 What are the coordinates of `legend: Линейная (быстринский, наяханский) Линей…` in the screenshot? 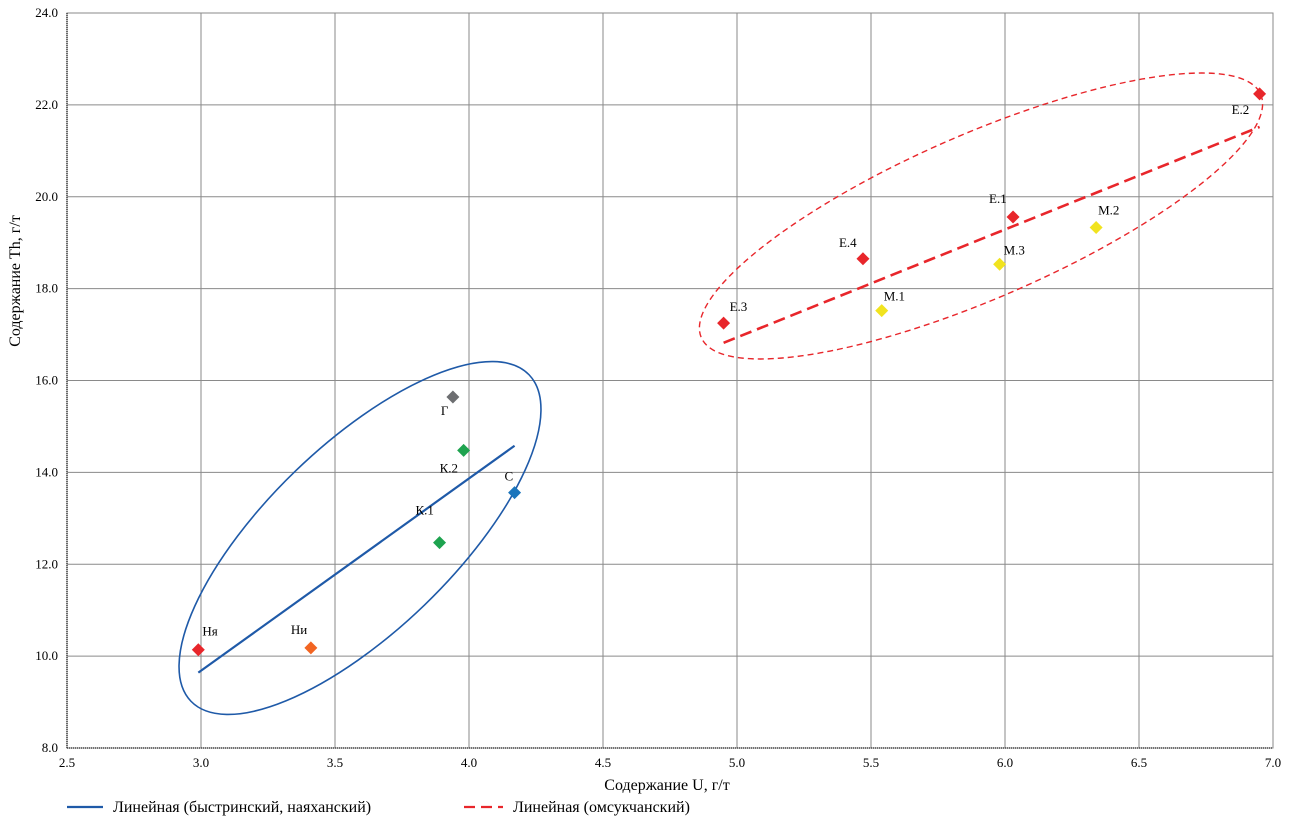 It's located at (378, 807).